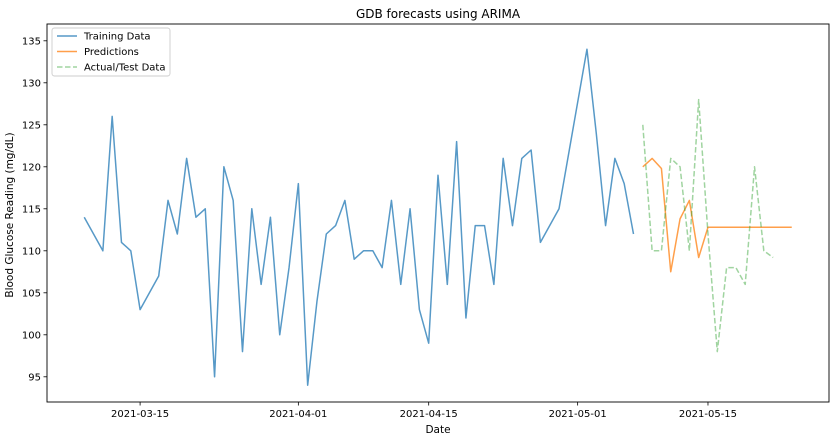 This screenshot has height=446, width=835. What do you see at coordinates (31, 83) in the screenshot?
I see `y-tick-label: 130` at bounding box center [31, 83].